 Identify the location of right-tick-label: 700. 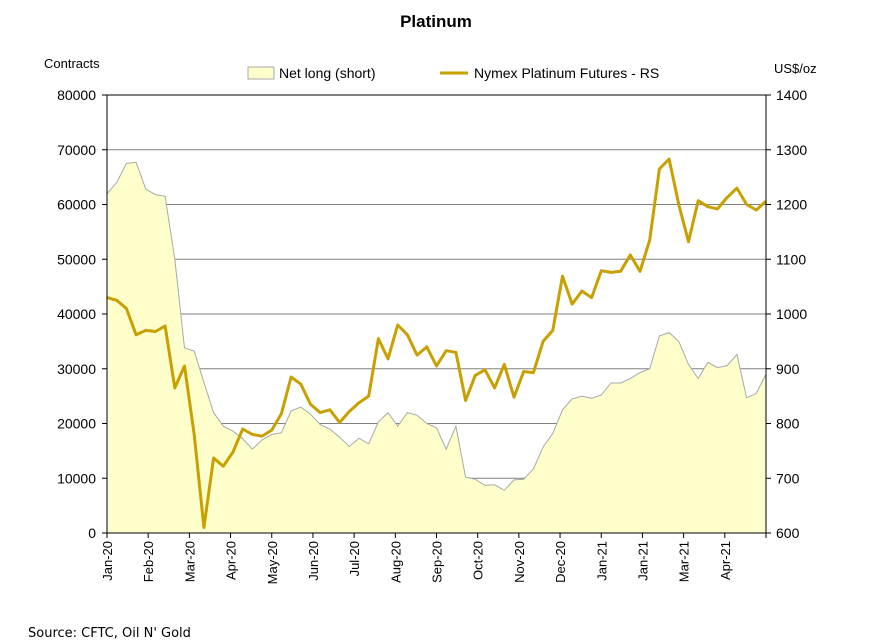
(788, 478).